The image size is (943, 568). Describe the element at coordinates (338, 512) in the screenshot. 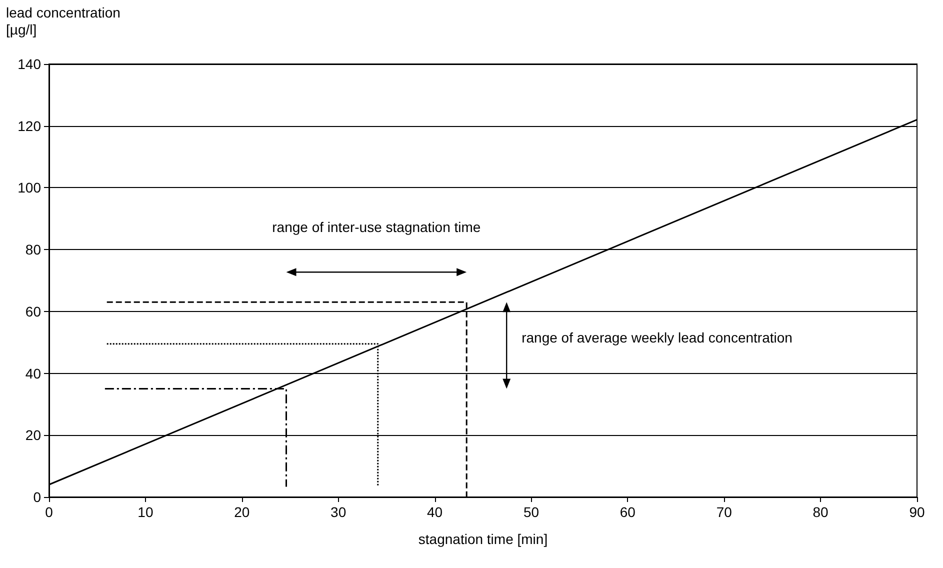

I see `x-tick-label: 30` at that location.